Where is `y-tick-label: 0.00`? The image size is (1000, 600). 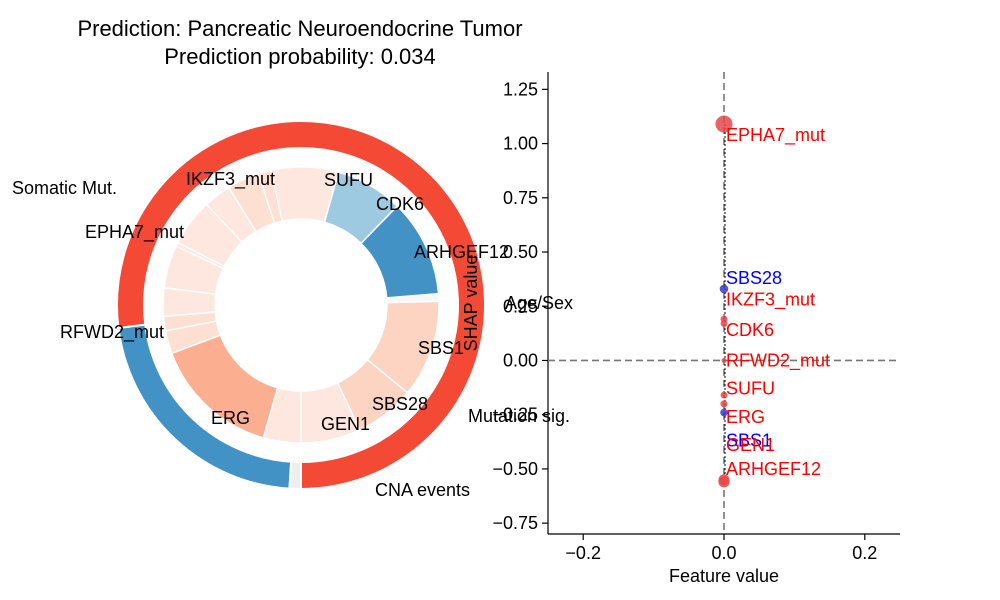 y-tick-label: 0.00 is located at coordinates (520, 360).